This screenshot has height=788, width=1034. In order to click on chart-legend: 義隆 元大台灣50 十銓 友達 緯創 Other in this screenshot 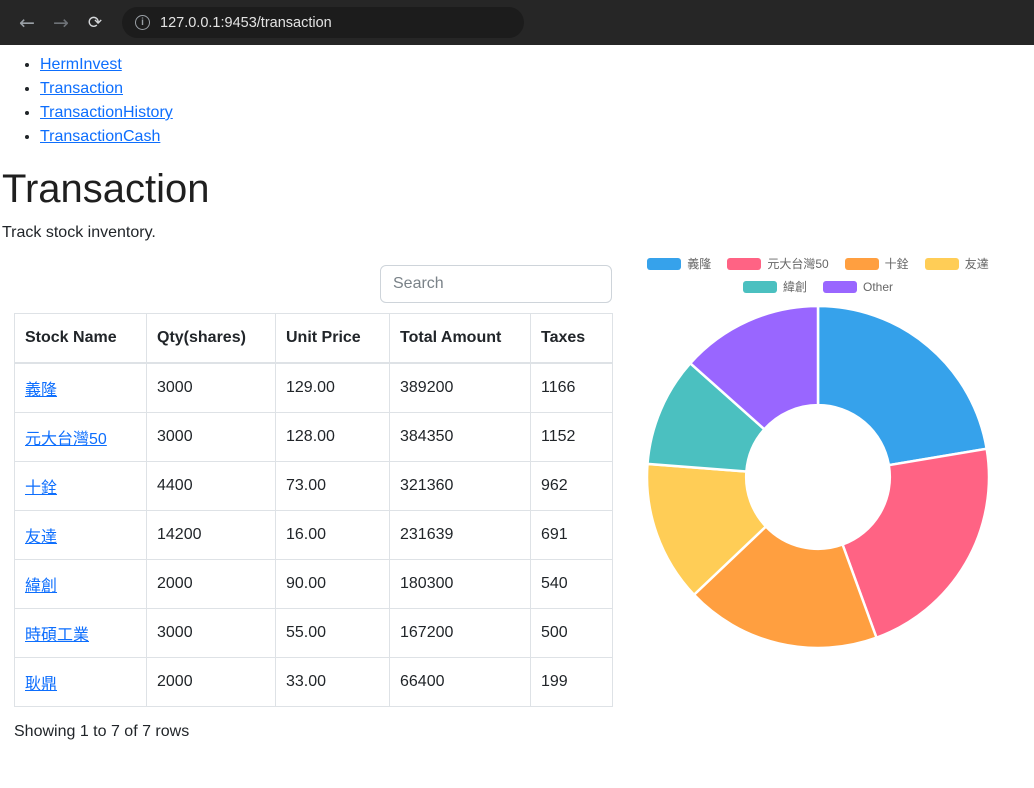, I will do `click(818, 275)`.